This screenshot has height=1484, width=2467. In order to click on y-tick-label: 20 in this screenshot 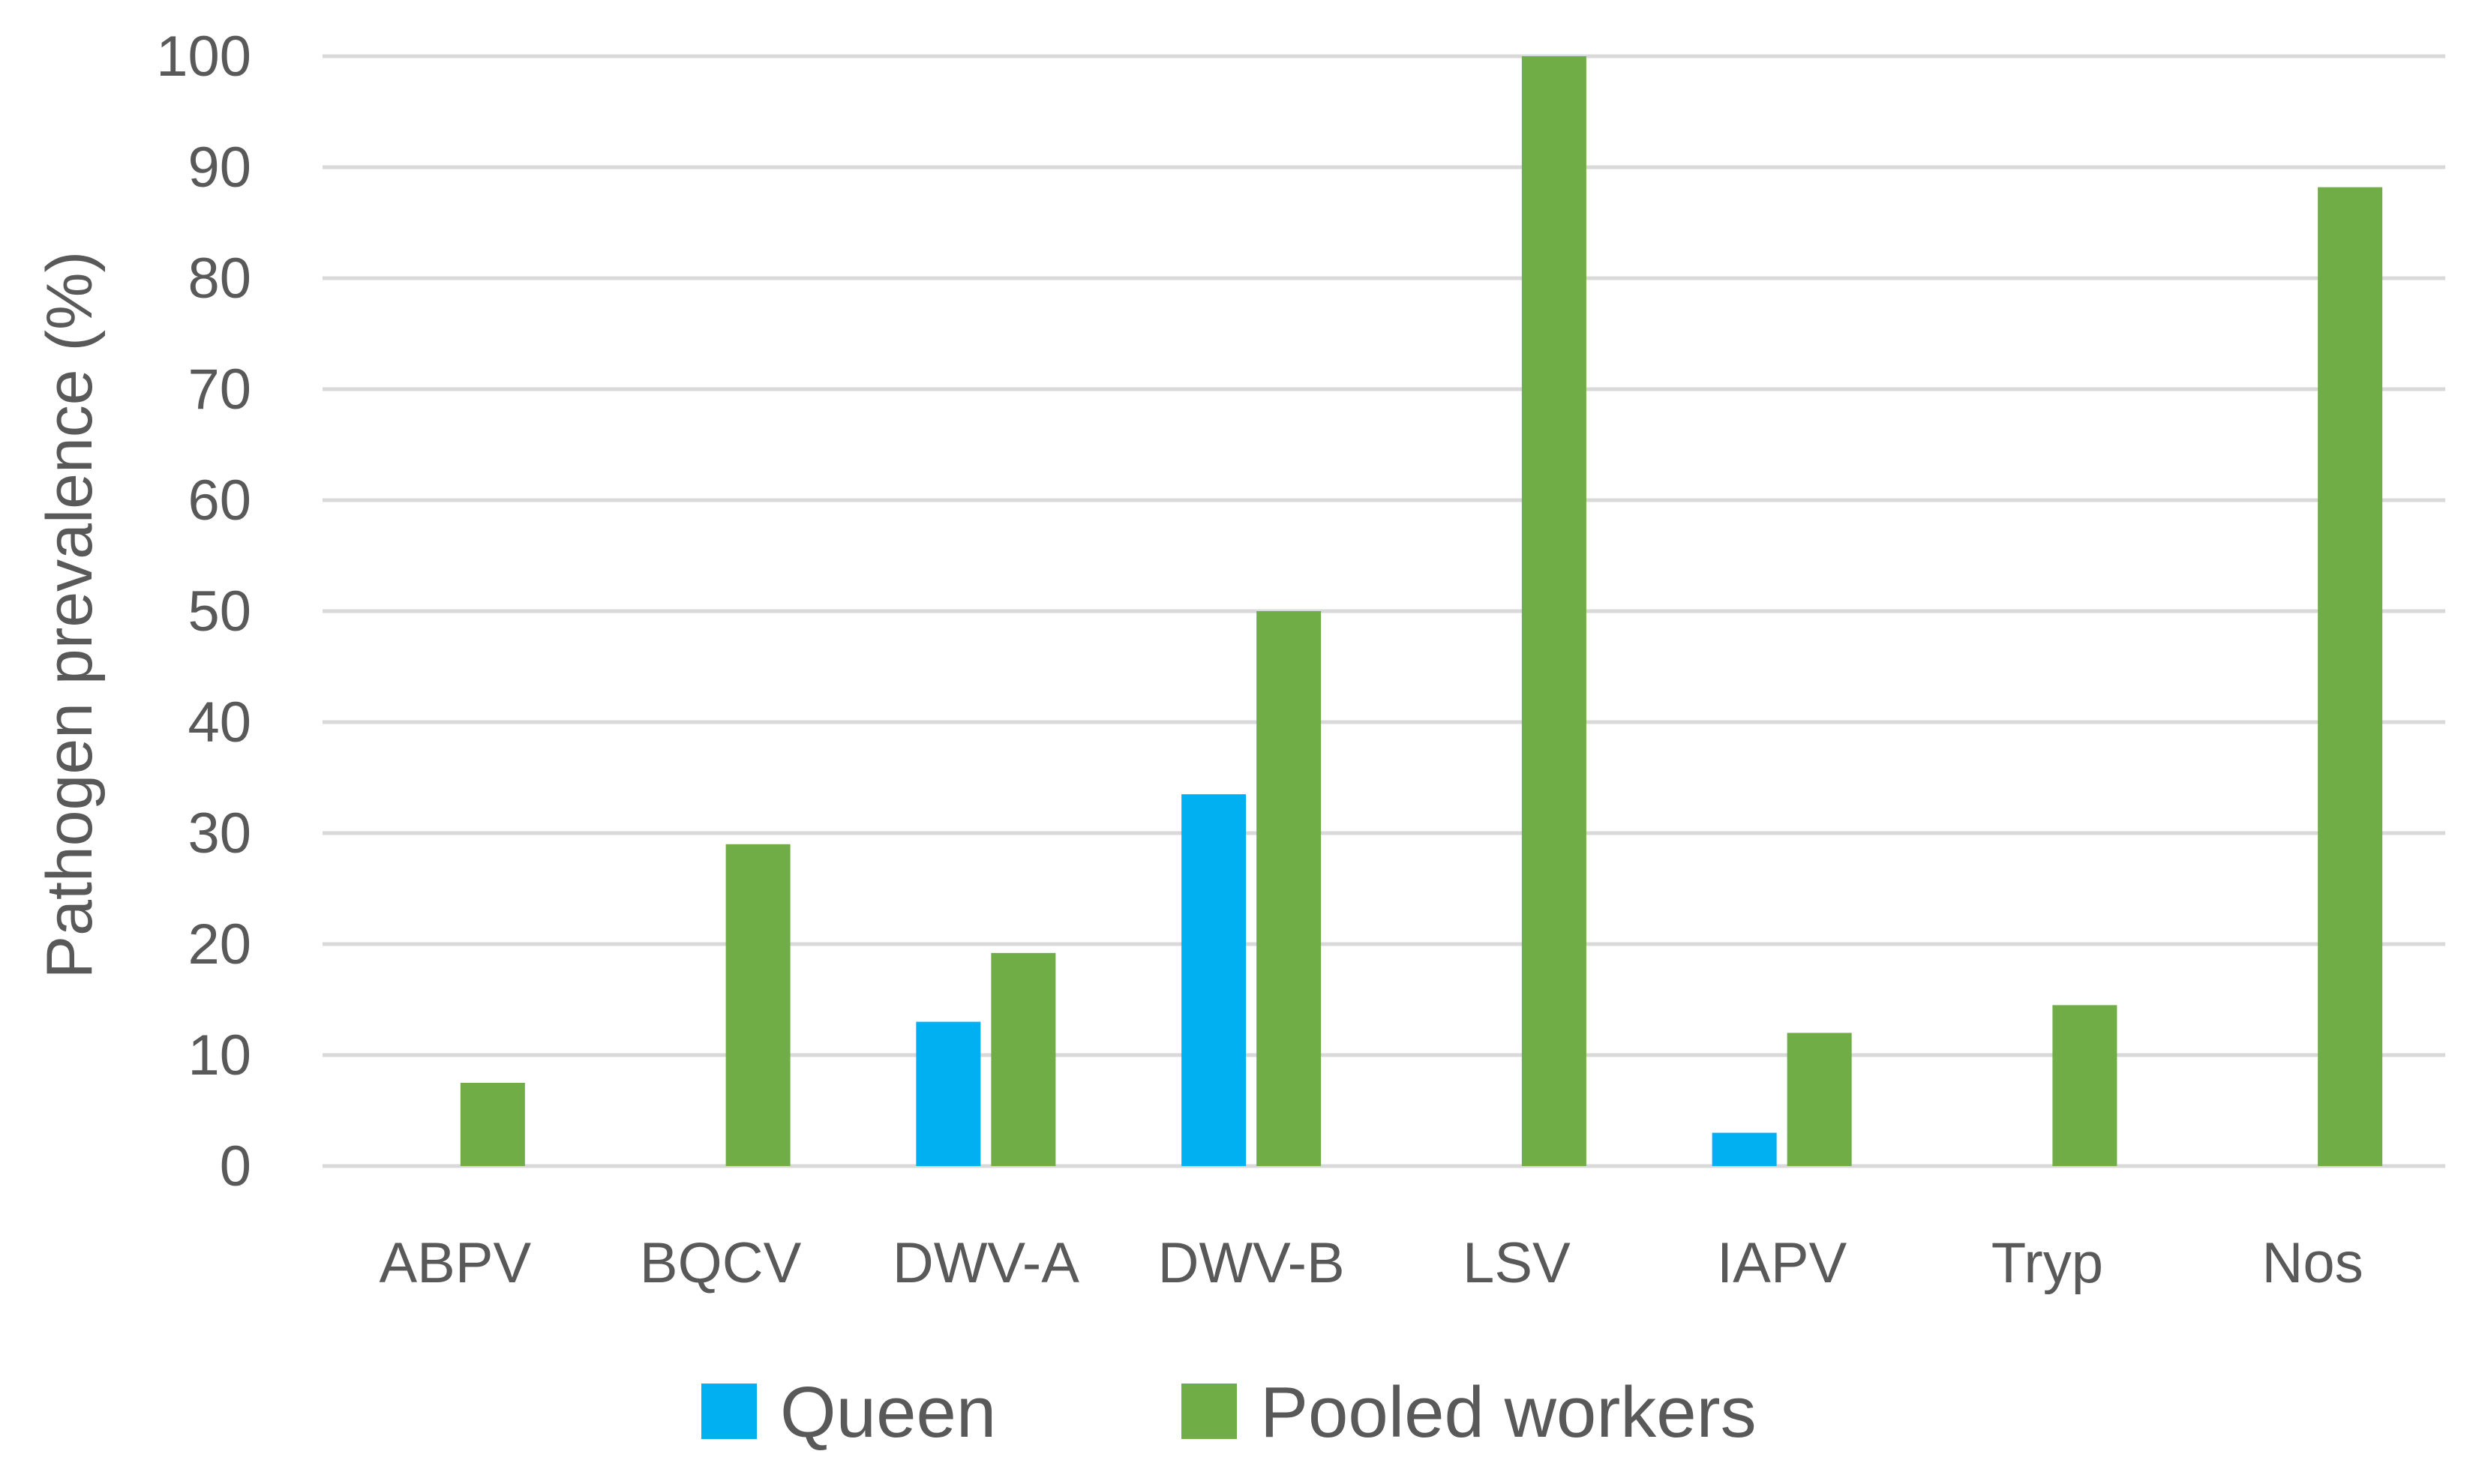, I will do `click(219, 944)`.